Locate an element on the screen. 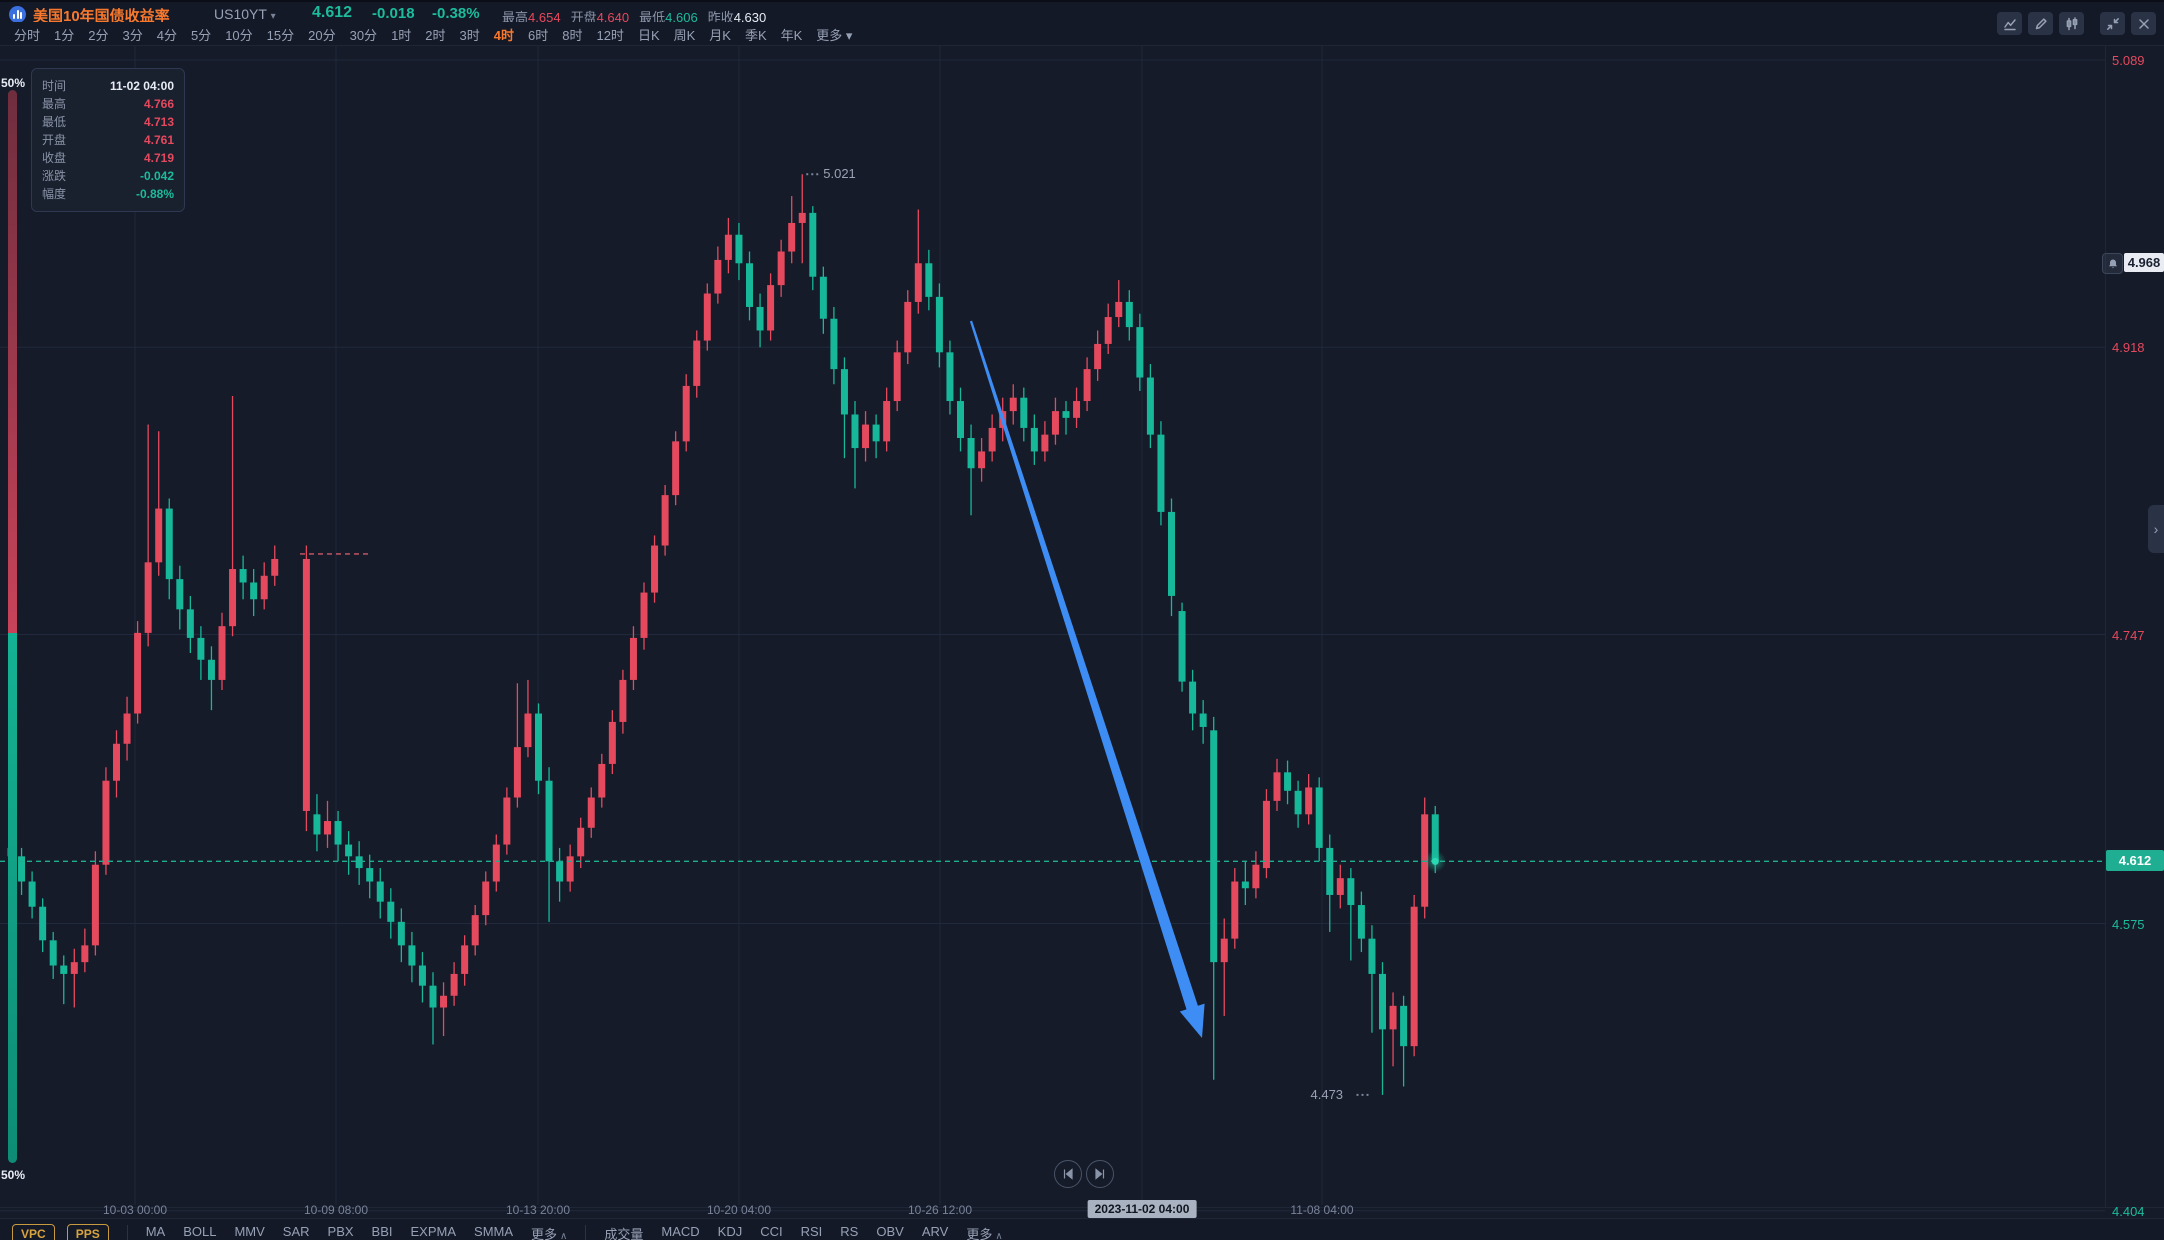 Image resolution: width=2164 pixels, height=1240 pixels. bell-icon is located at coordinates (2112, 263).